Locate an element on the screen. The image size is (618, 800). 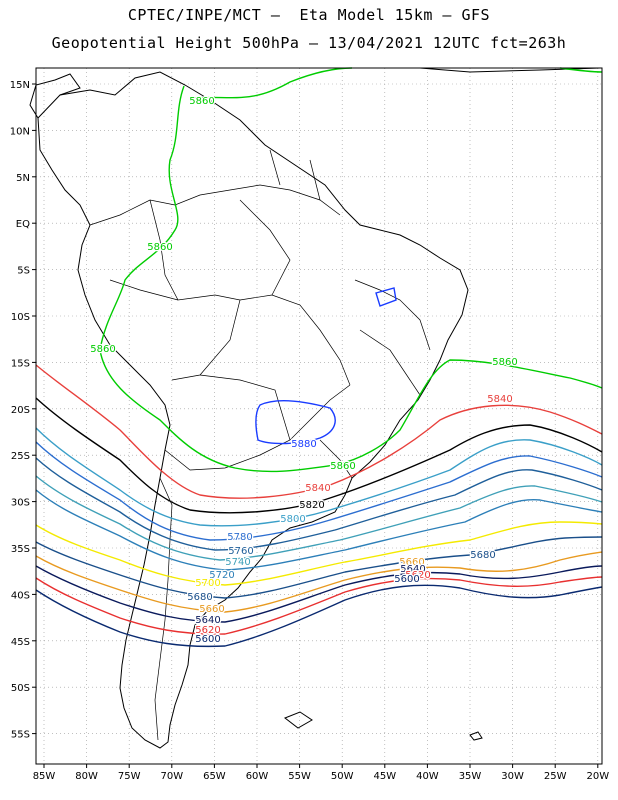
lon-tick-label: 45W is located at coordinates (384, 776).